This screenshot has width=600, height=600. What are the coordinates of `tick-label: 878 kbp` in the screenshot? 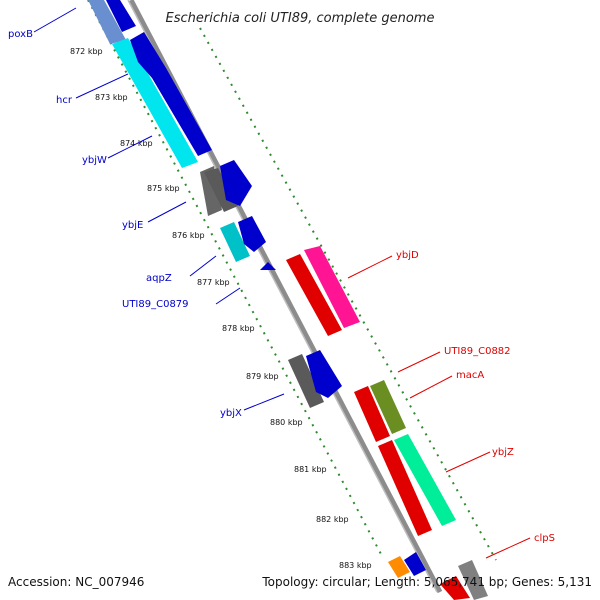 It's located at (238, 328).